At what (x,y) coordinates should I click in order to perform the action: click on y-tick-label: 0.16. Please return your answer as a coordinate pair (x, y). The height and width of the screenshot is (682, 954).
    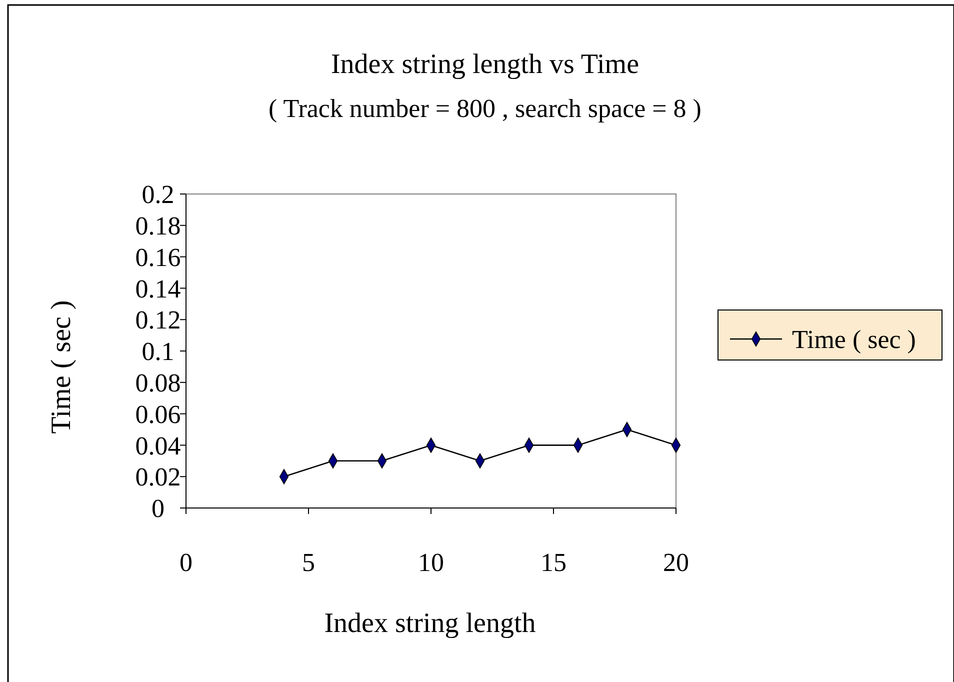
    Looking at the image, I should click on (158, 257).